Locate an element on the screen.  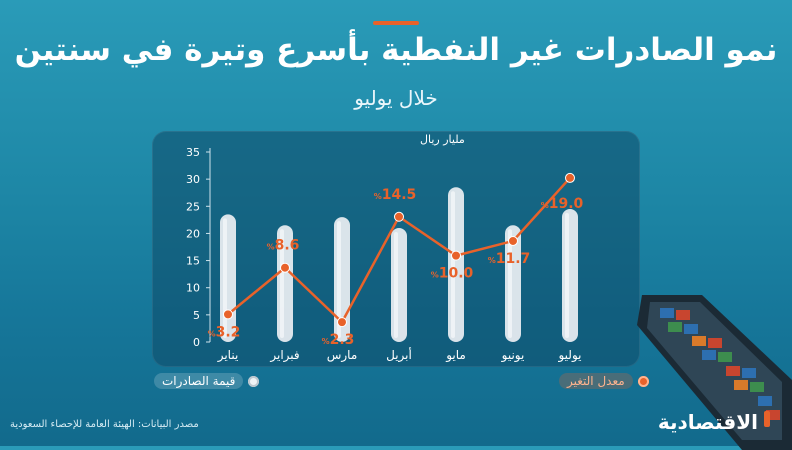
legend-value: قيمة الصادرات is located at coordinates (207, 381).